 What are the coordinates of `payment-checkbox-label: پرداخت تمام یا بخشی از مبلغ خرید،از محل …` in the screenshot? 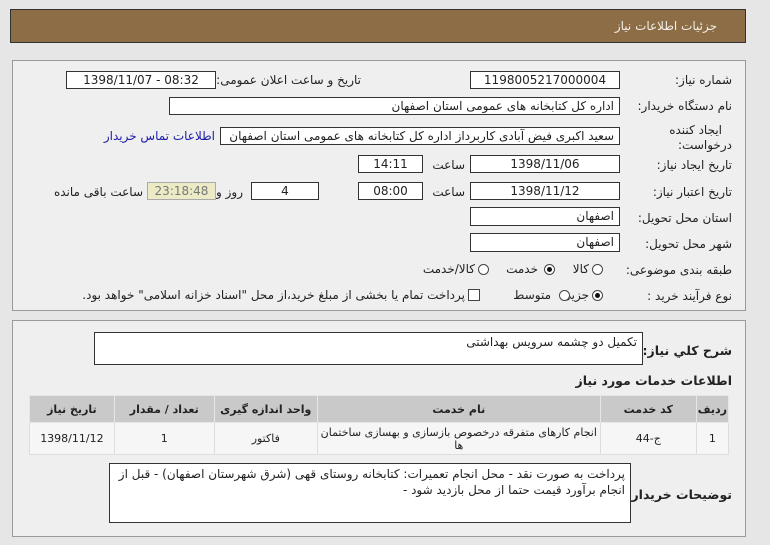 It's located at (273, 295).